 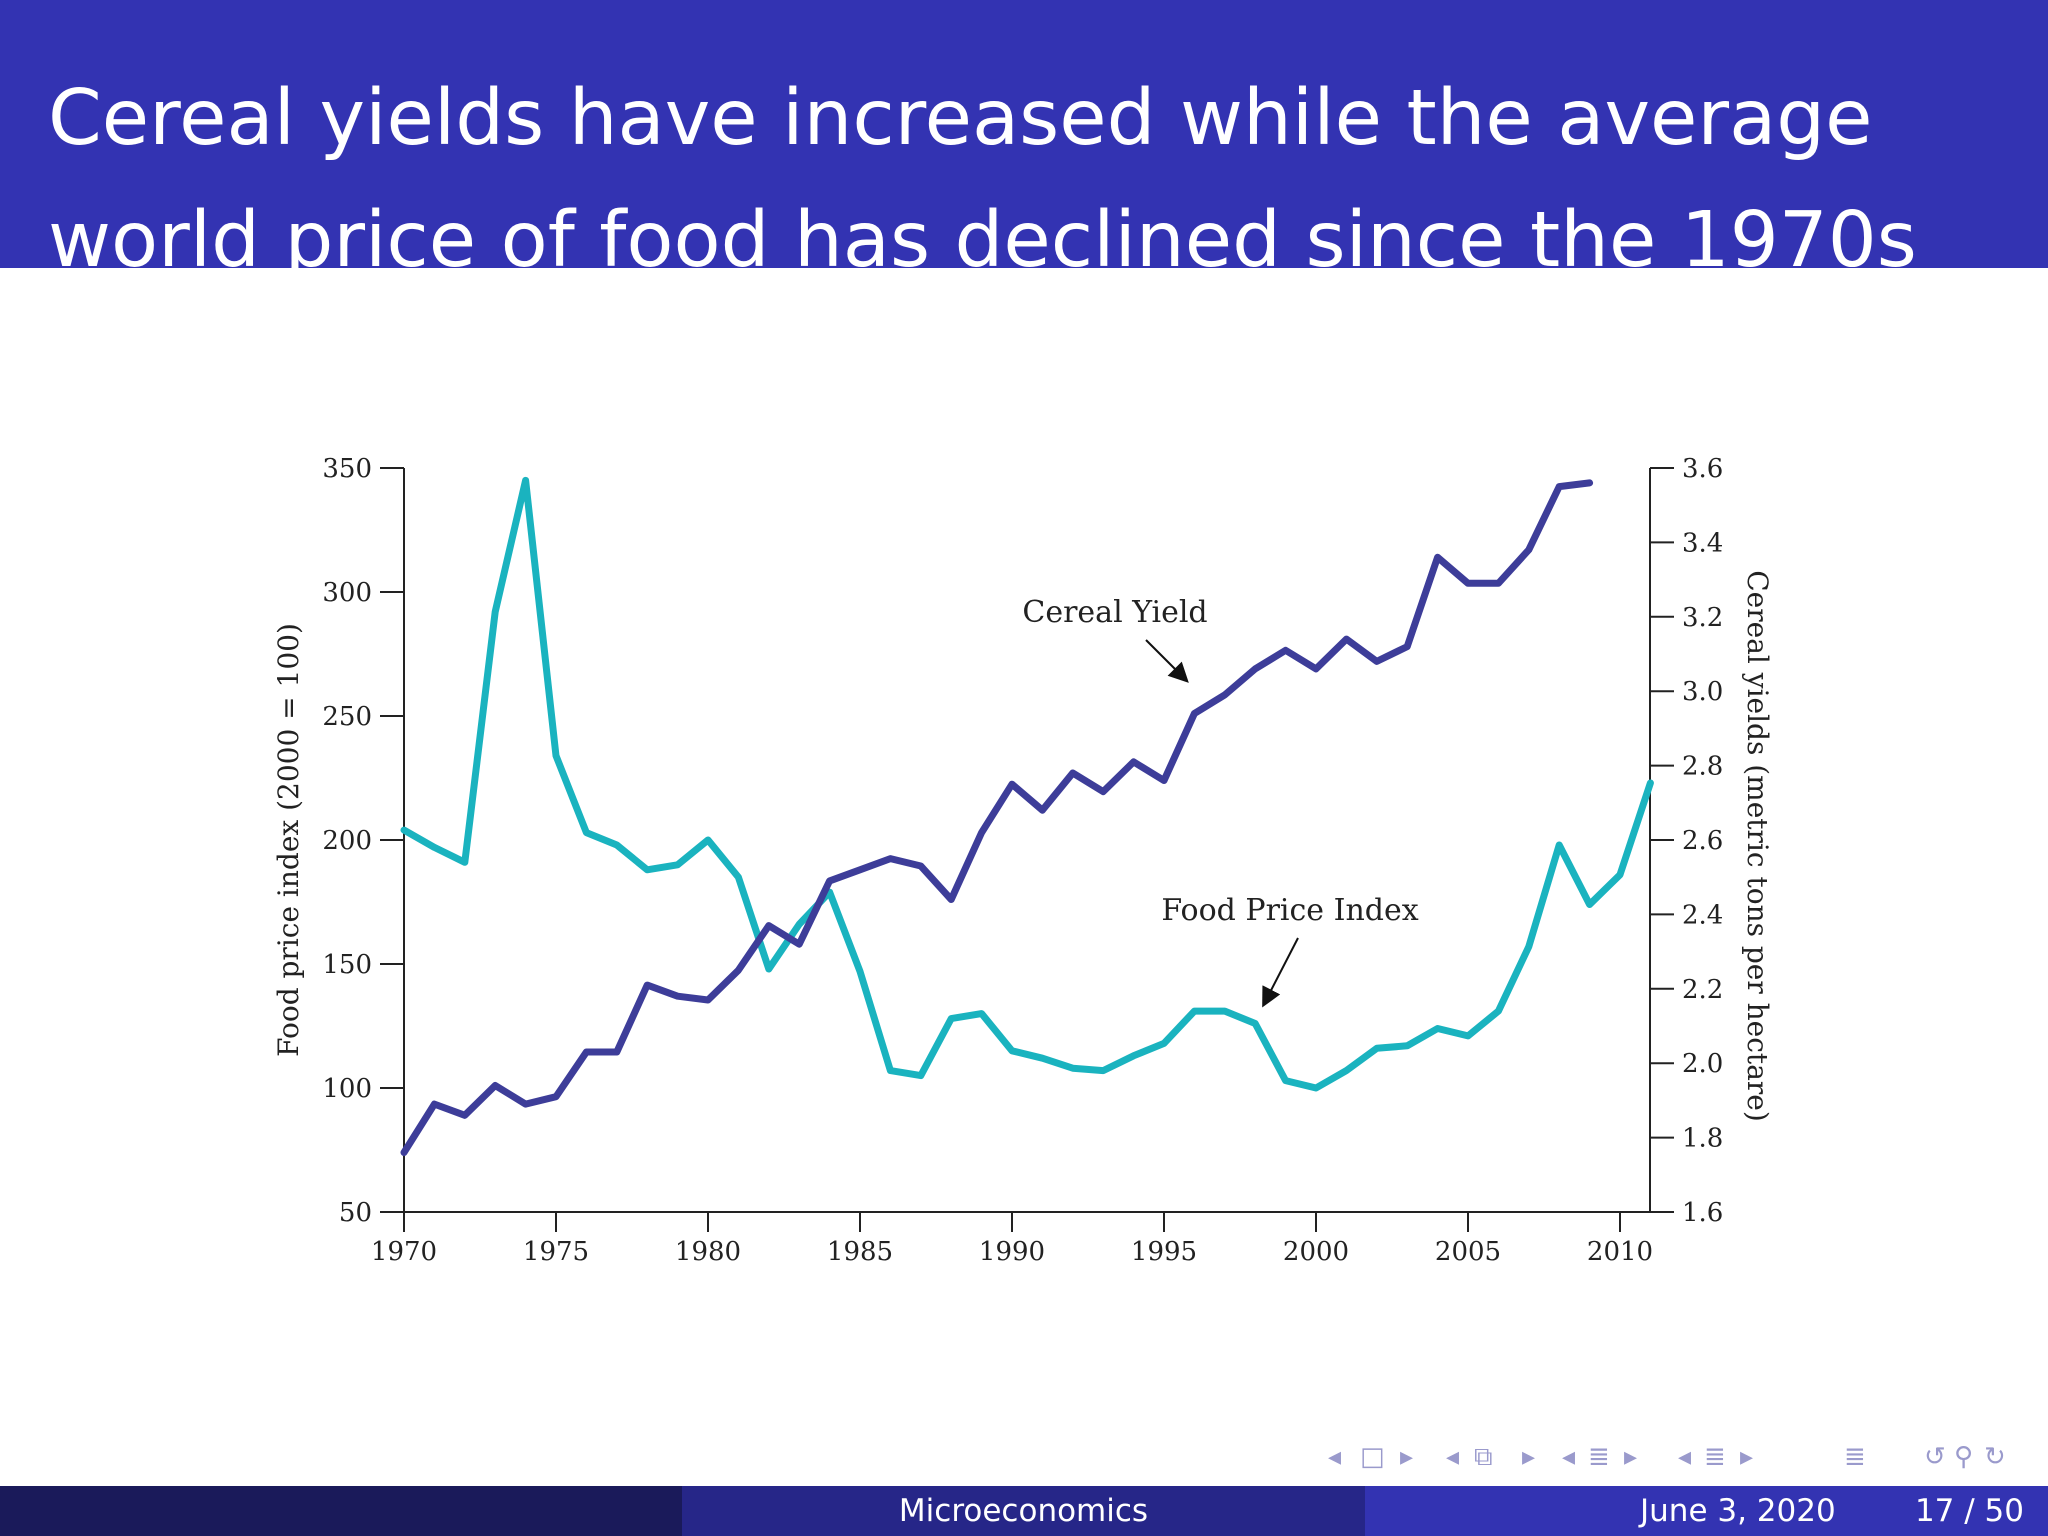 I want to click on y-right-axis-label: Cereal yields (metric tons per hectare), so click(x=1757, y=846).